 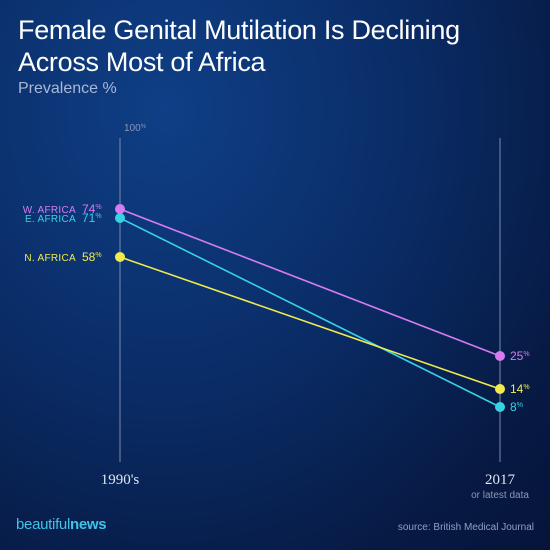 What do you see at coordinates (98, 207) in the screenshot?
I see `data-label-w-africa-start-unit: %` at bounding box center [98, 207].